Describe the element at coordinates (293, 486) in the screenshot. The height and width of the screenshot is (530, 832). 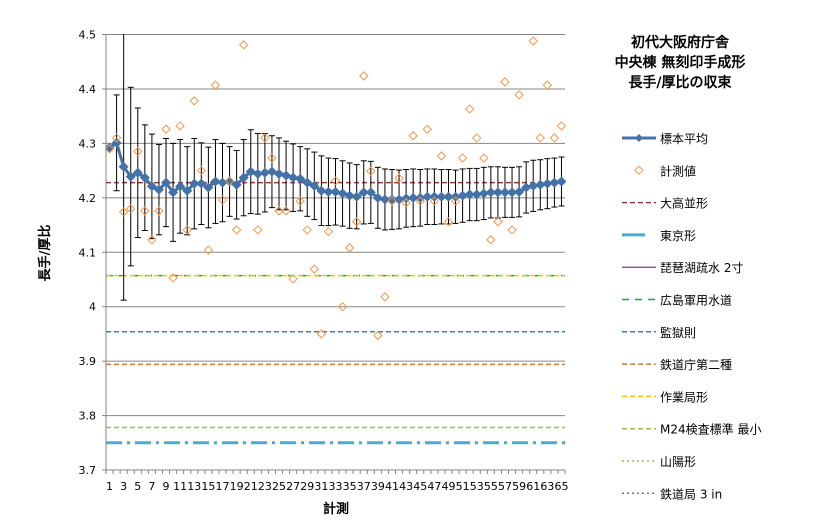
I see `x-tick-label: 27` at that location.